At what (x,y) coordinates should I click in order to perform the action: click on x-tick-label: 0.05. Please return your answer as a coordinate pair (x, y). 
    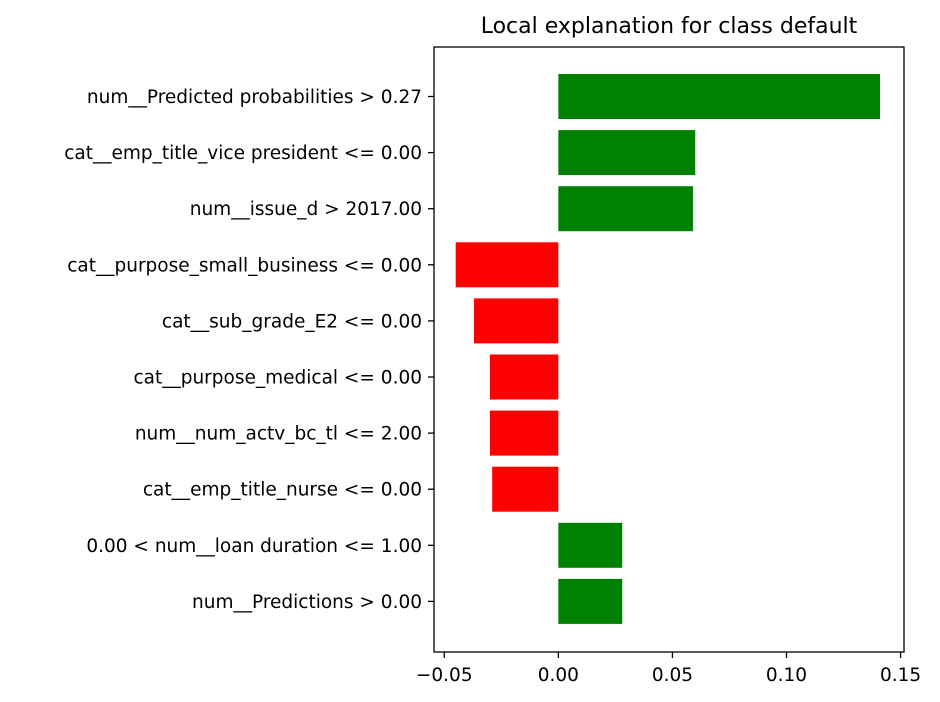
    Looking at the image, I should click on (672, 675).